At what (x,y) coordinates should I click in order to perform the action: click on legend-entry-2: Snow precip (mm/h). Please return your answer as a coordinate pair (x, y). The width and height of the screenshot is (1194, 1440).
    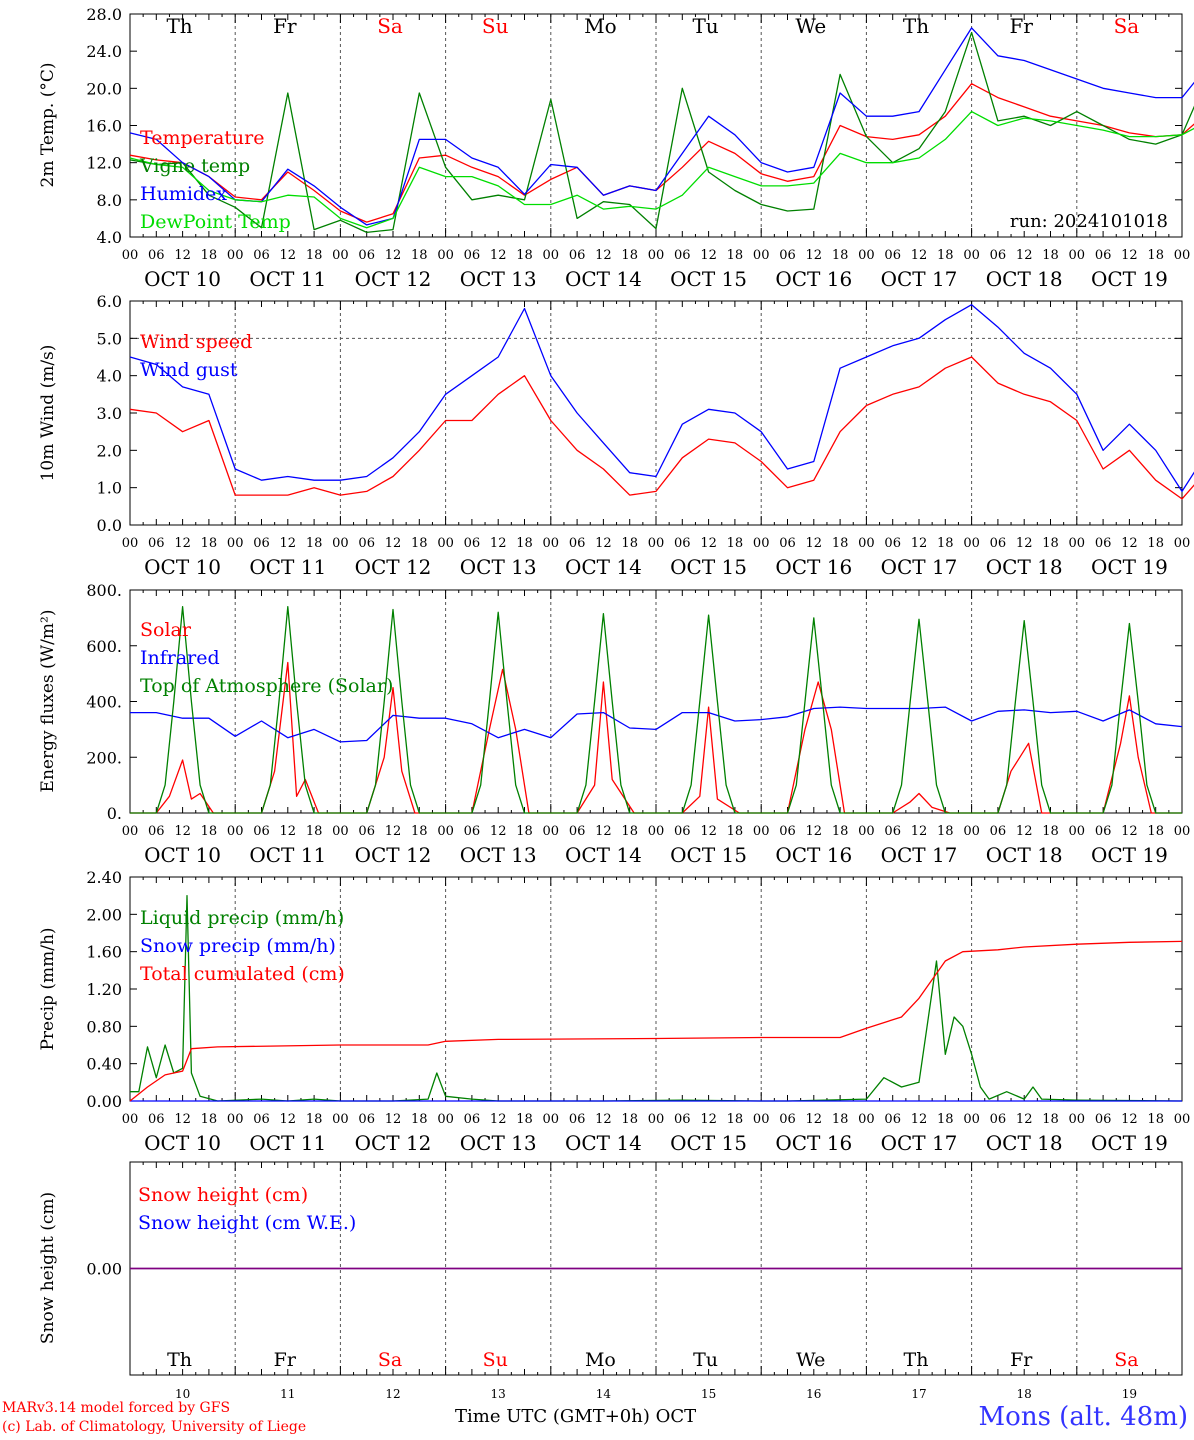
    Looking at the image, I should click on (238, 946).